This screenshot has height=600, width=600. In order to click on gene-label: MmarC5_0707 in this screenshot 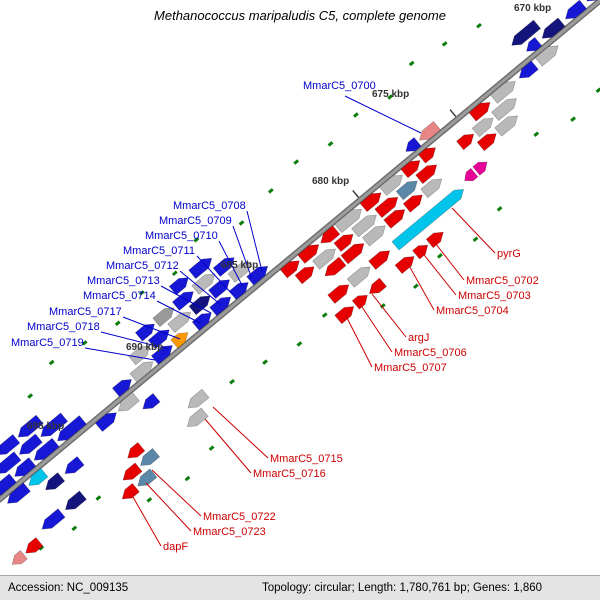, I will do `click(410, 368)`.